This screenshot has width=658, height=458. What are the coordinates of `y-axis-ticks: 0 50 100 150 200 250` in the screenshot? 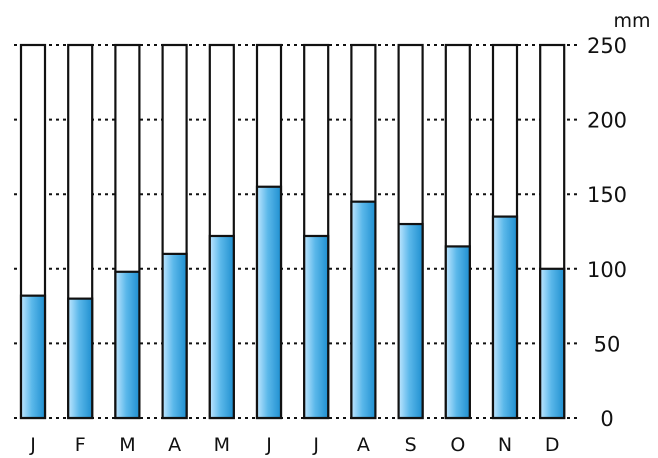 It's located at (607, 232).